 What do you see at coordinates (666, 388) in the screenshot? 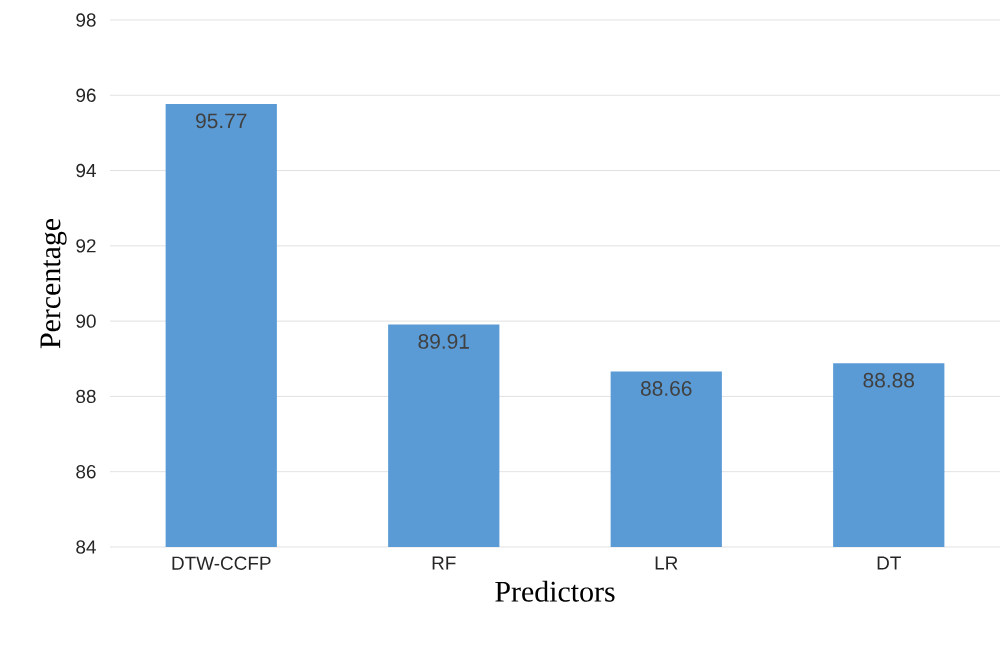
I see `data-label: 88.66` at bounding box center [666, 388].